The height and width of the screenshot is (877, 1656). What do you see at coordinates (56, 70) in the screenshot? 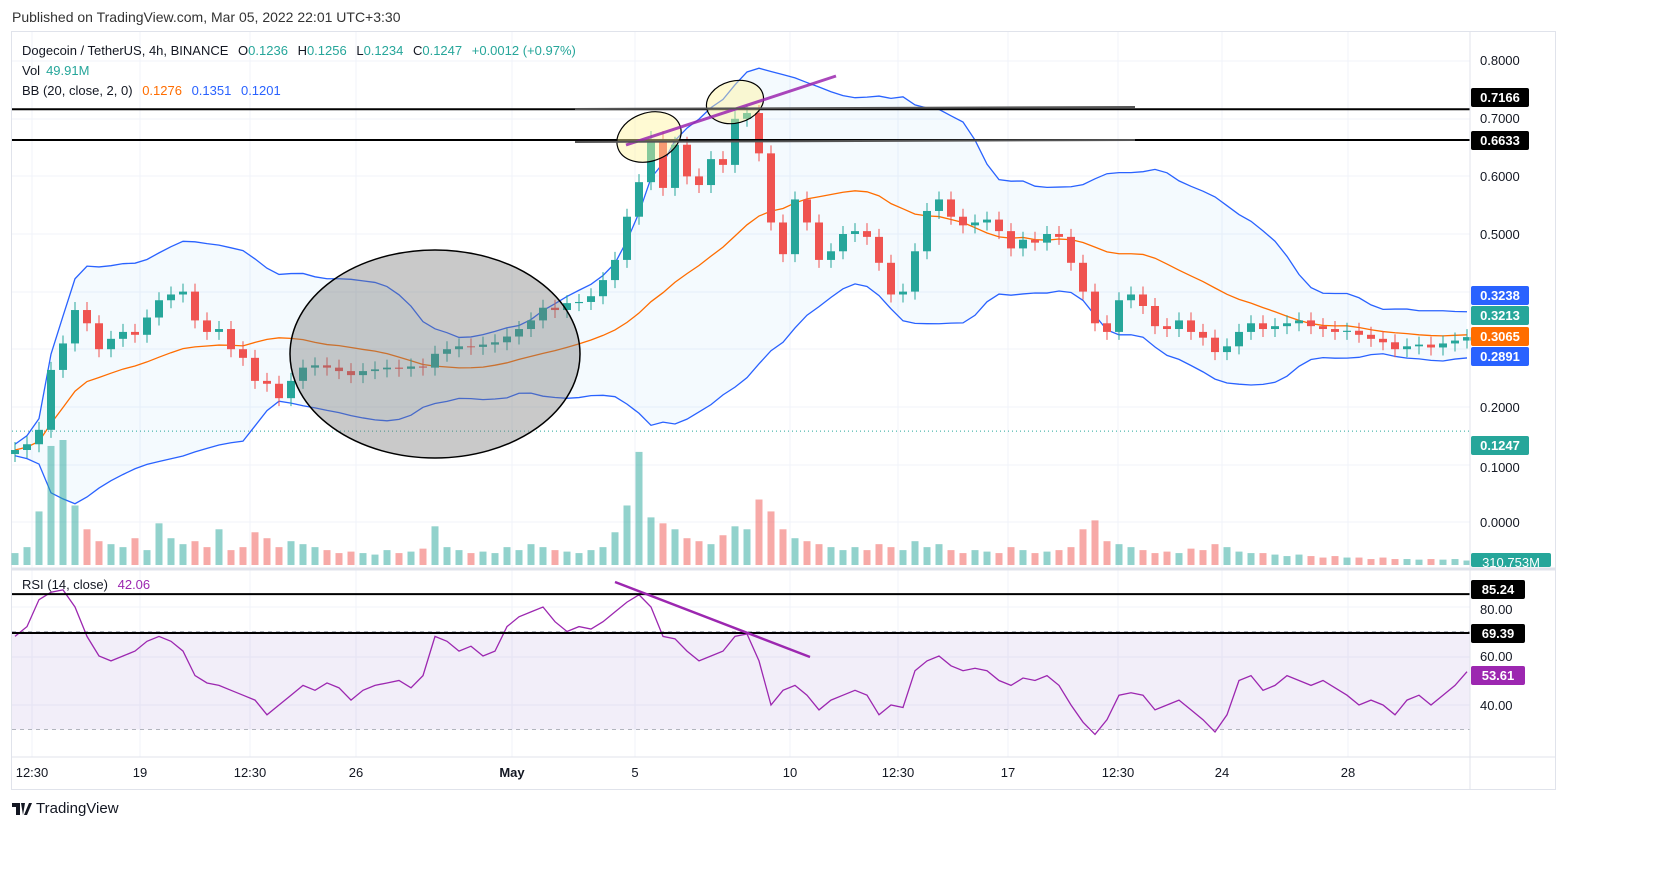
I see `legend-volume-row: Vol 49.91M` at bounding box center [56, 70].